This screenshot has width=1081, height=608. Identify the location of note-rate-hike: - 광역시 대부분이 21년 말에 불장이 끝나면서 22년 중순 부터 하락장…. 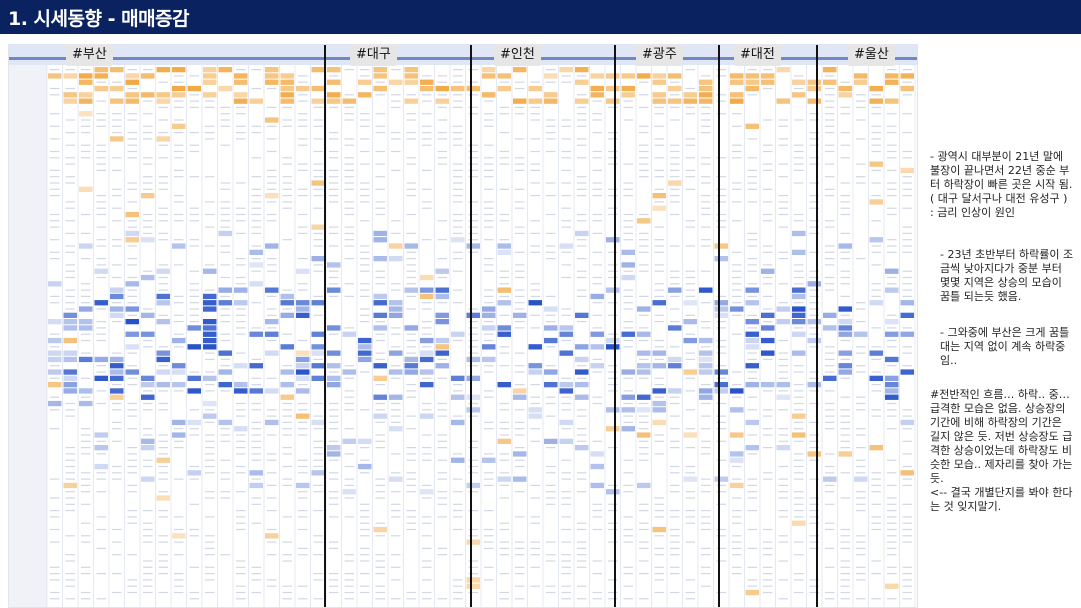
(1001, 184).